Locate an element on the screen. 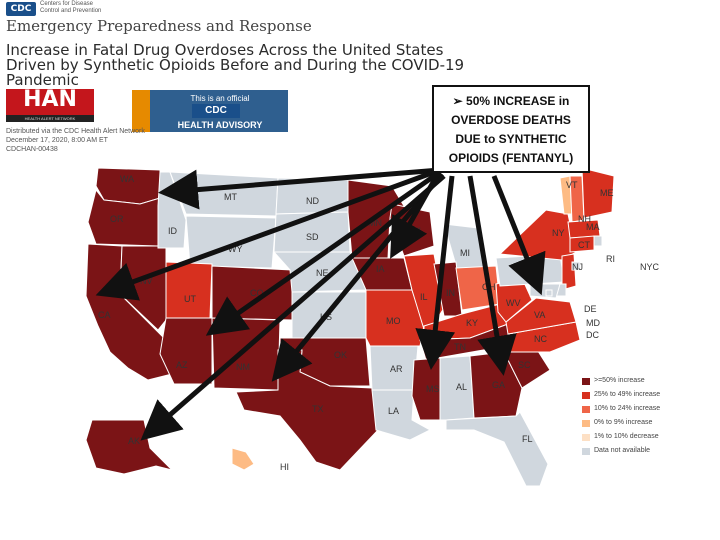 This screenshot has width=720, height=540. state-ak is located at coordinates (129, 447).